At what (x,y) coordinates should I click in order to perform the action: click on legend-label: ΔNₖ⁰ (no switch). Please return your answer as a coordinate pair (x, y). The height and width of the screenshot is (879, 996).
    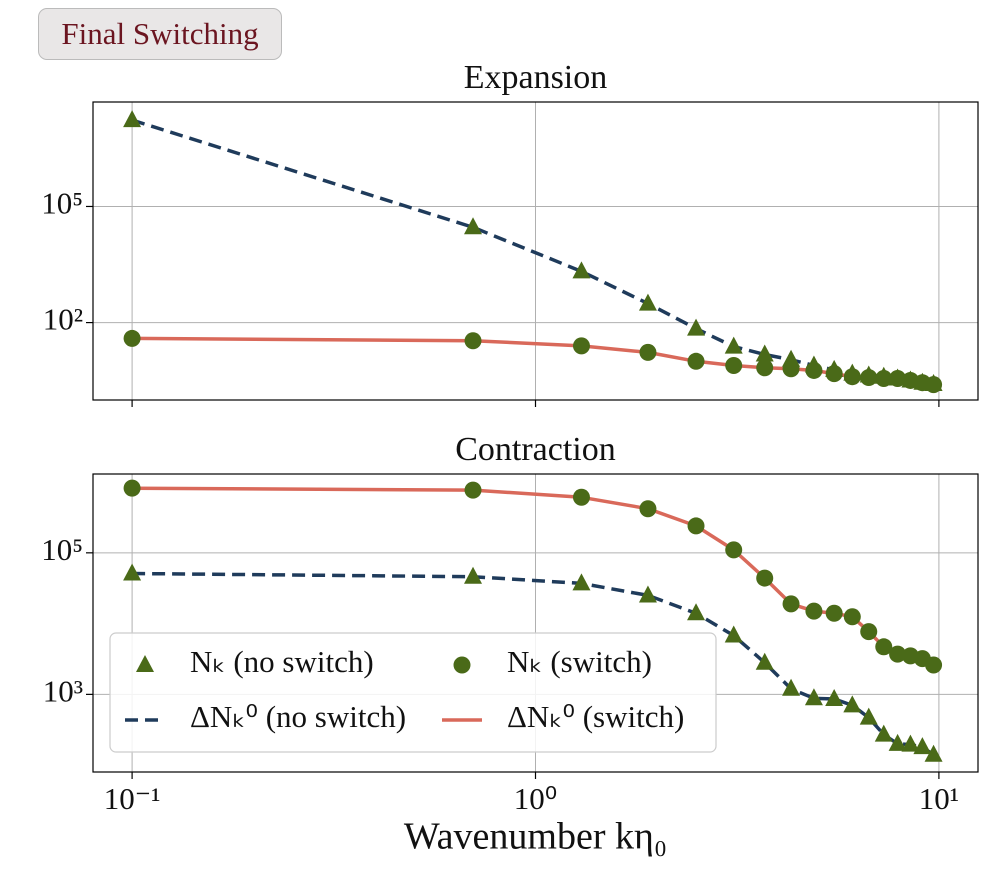
    Looking at the image, I should click on (298, 716).